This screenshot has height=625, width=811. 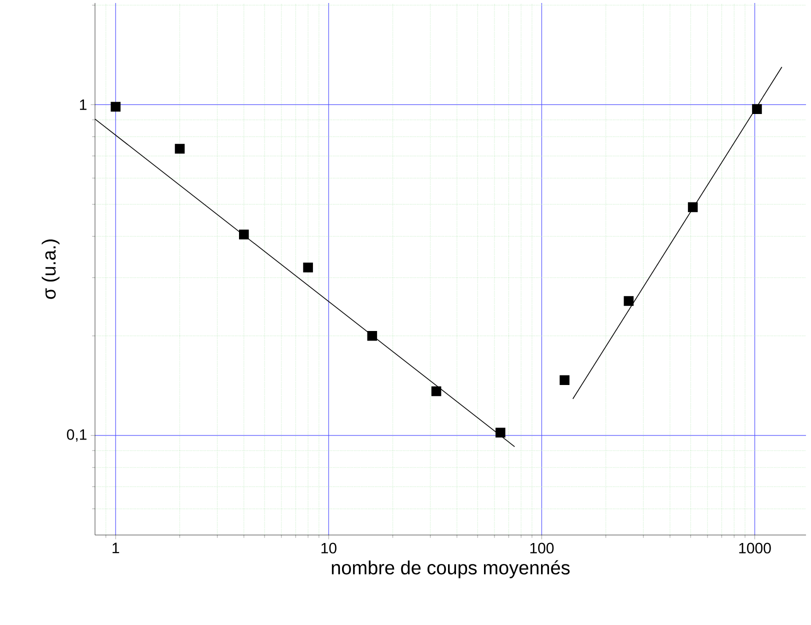 What do you see at coordinates (451, 569) in the screenshot?
I see `x-axis-title: nombre de coups moyennés` at bounding box center [451, 569].